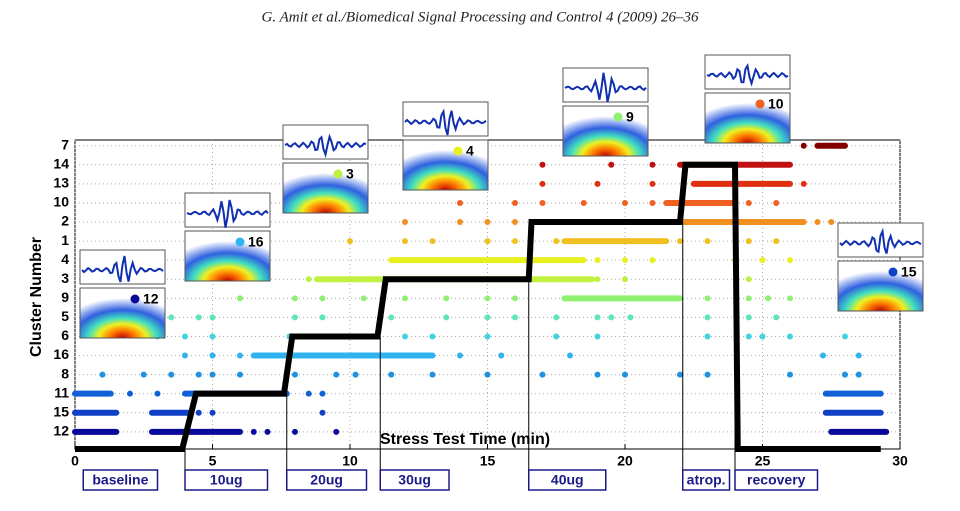  I want to click on phase-label: 10ug, so click(226, 480).